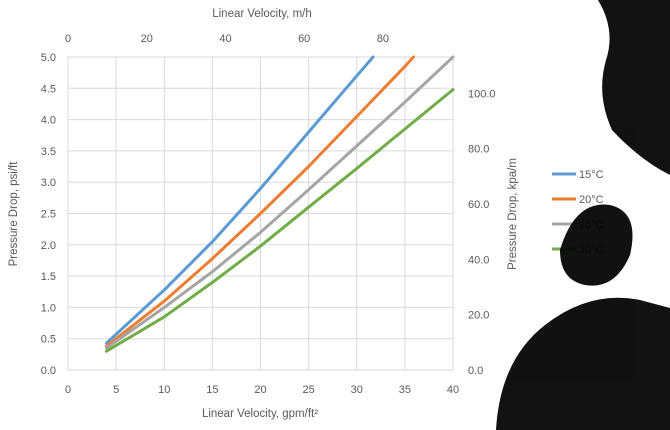 Image resolution: width=670 pixels, height=430 pixels. Describe the element at coordinates (48, 340) in the screenshot. I see `y-tick-label: 0.5` at that location.